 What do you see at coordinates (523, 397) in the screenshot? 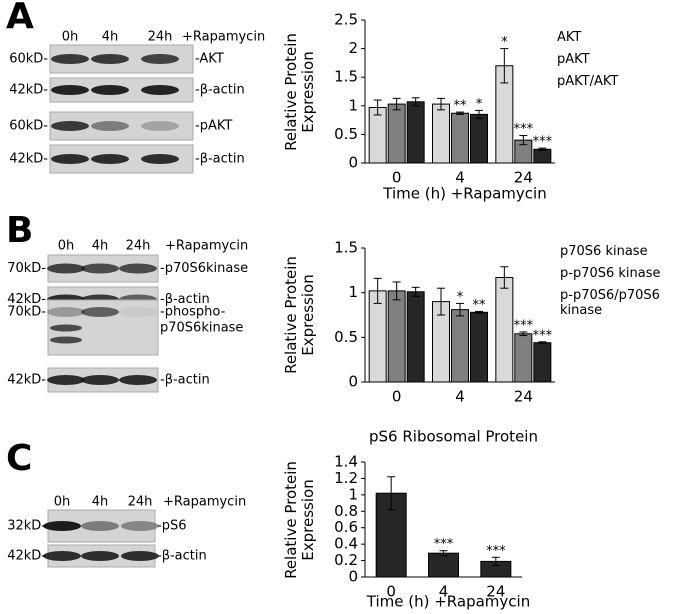
I see `x-tick-label: 24` at bounding box center [523, 397].